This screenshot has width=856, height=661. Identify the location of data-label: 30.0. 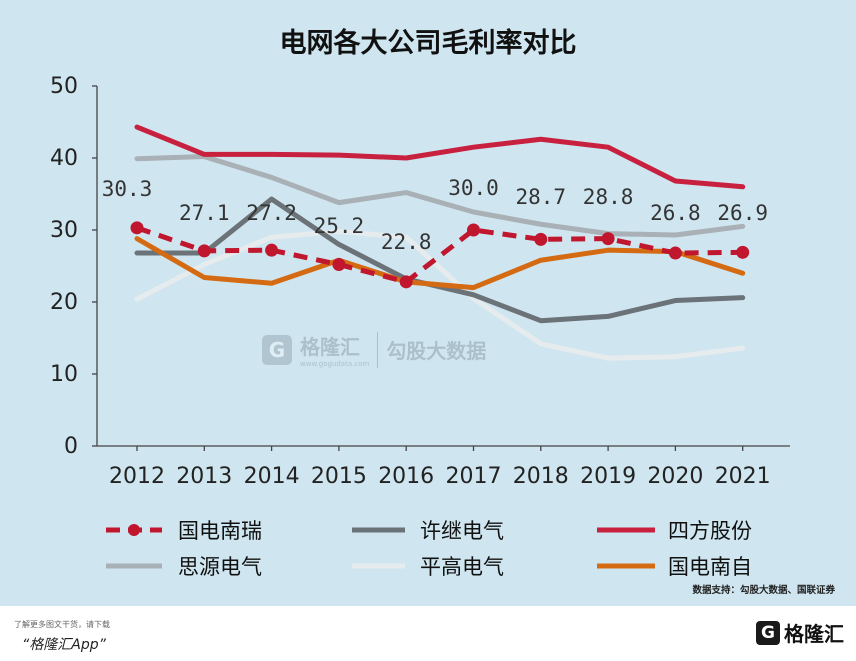
(473, 188).